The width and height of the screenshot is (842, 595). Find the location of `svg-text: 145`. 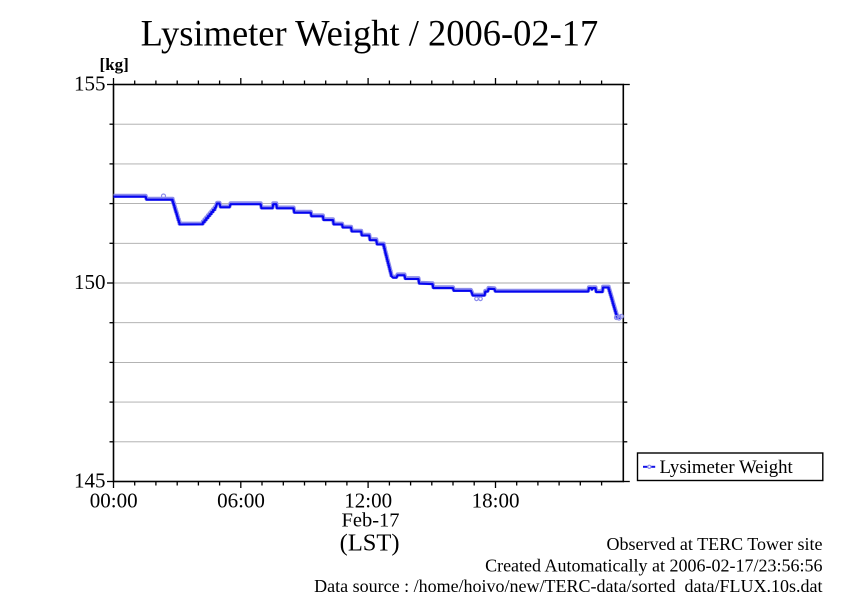

svg-text: 145 is located at coordinates (90, 481).